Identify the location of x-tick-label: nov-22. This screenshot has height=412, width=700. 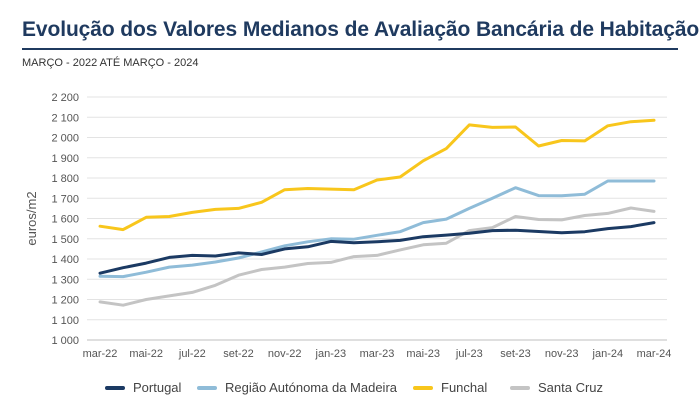
(285, 354).